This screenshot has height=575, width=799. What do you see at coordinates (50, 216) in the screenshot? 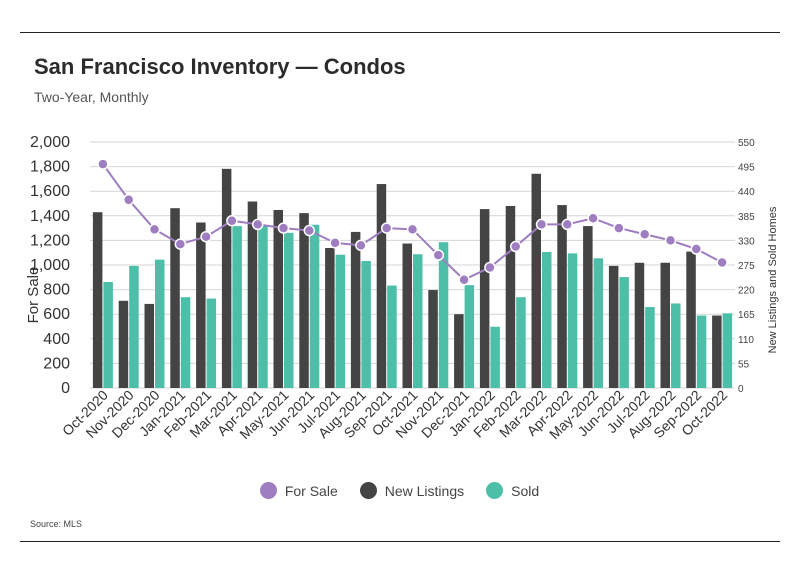
I see `y-tick-label: 1,400` at bounding box center [50, 216].